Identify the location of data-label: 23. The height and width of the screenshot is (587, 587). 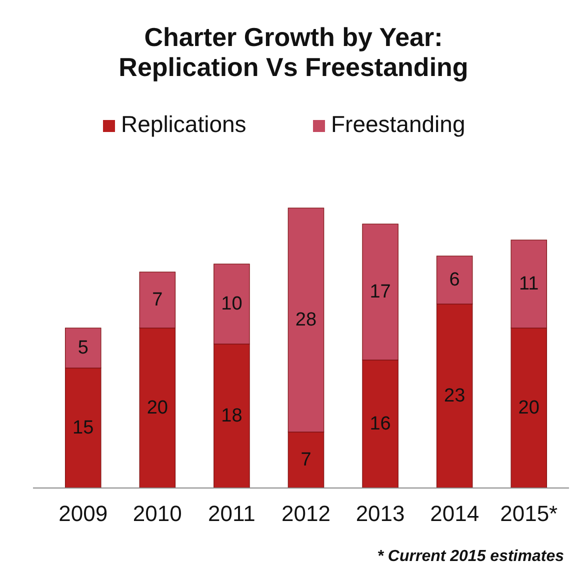
(455, 396).